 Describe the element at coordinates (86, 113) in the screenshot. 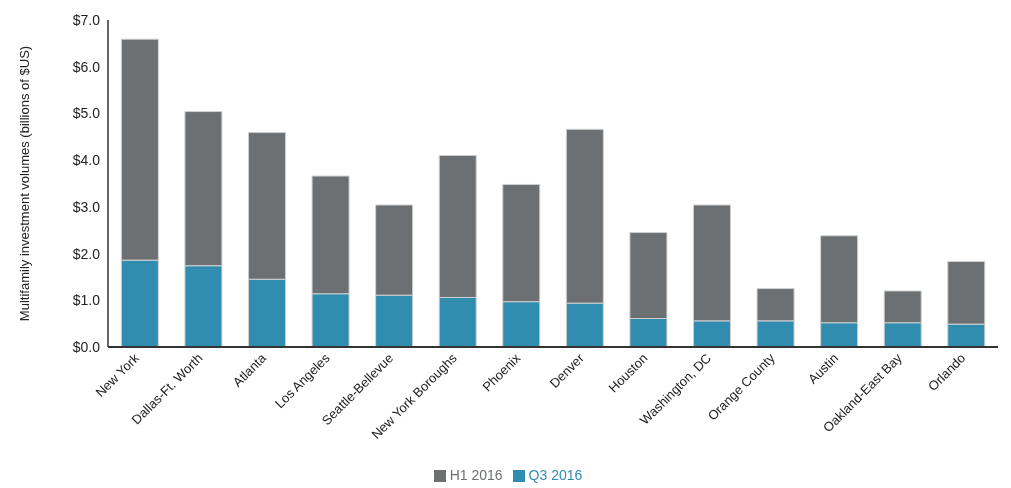

I see `y-tick-label: $5.0` at that location.